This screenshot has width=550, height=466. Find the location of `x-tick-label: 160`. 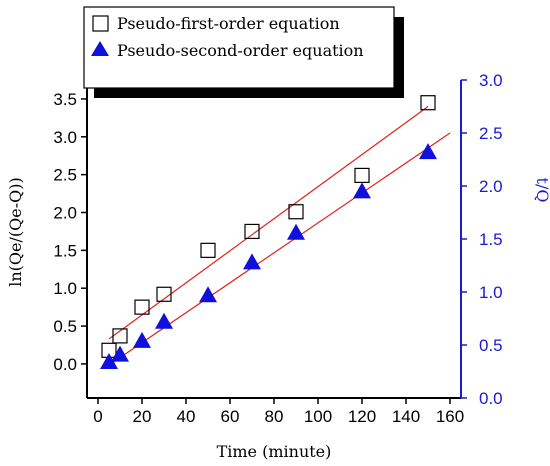

x-tick-label: 160 is located at coordinates (450, 416).